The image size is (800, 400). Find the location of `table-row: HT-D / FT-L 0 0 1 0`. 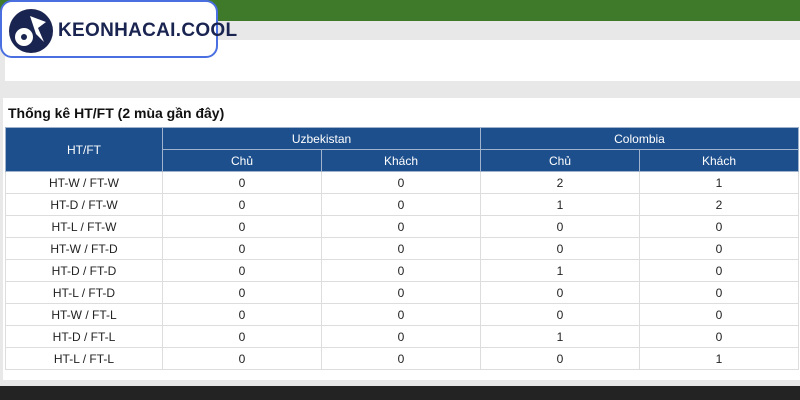

table-row: HT-D / FT-L 0 0 1 0 is located at coordinates (402, 336).